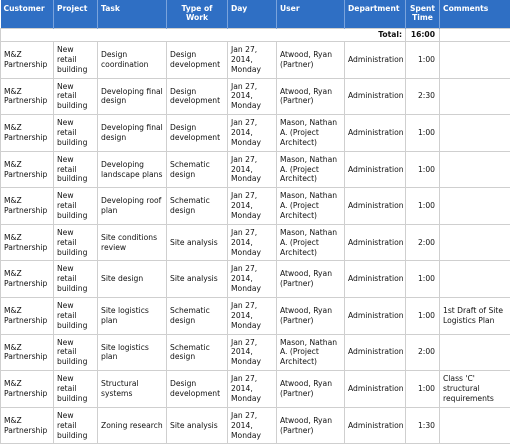  I want to click on task-cell: Design coordination, so click(132, 60).